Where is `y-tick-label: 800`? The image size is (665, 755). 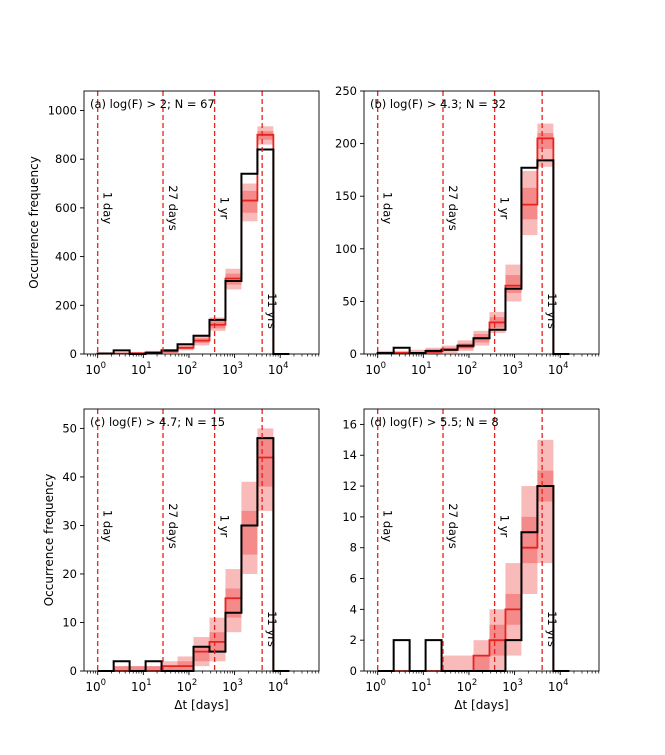
y-tick-label: 800 is located at coordinates (66, 159).